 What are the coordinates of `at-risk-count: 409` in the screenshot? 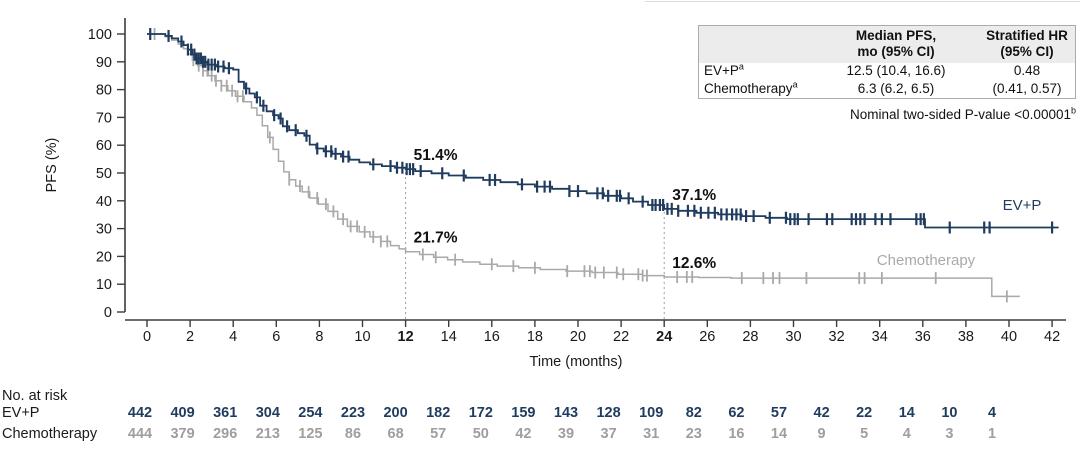 It's located at (182, 413).